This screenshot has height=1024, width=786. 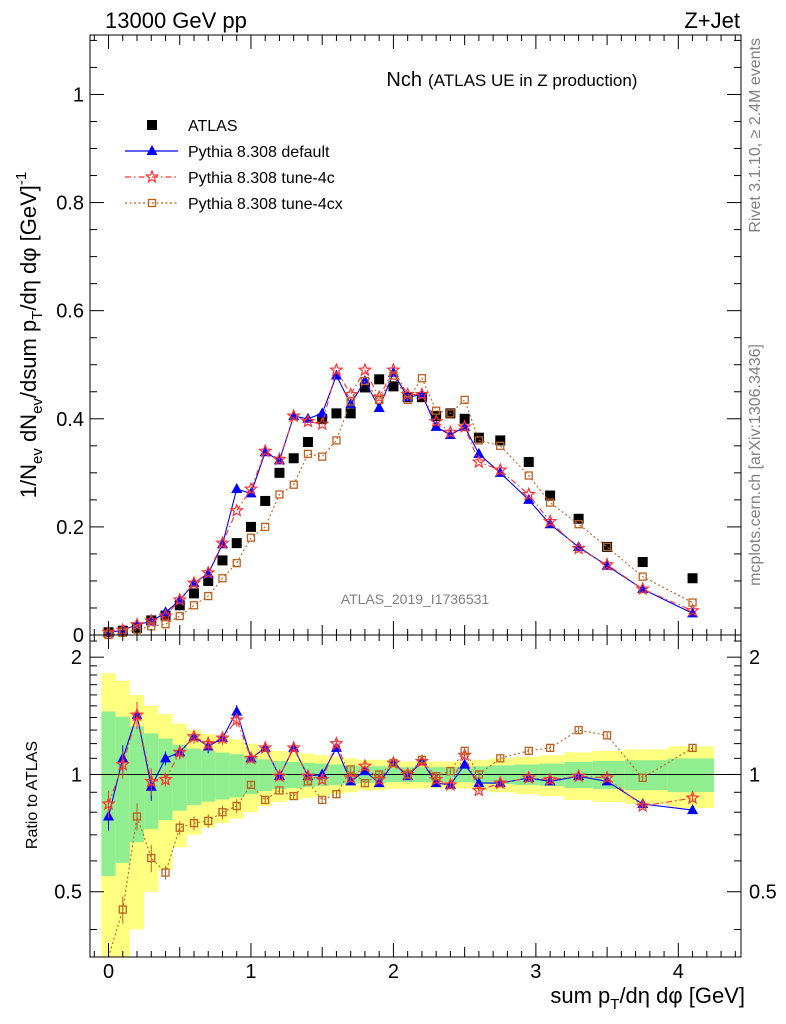 What do you see at coordinates (532, 80) in the screenshot?
I see `chart-subtitle: (ATLAS UE in Z production)` at bounding box center [532, 80].